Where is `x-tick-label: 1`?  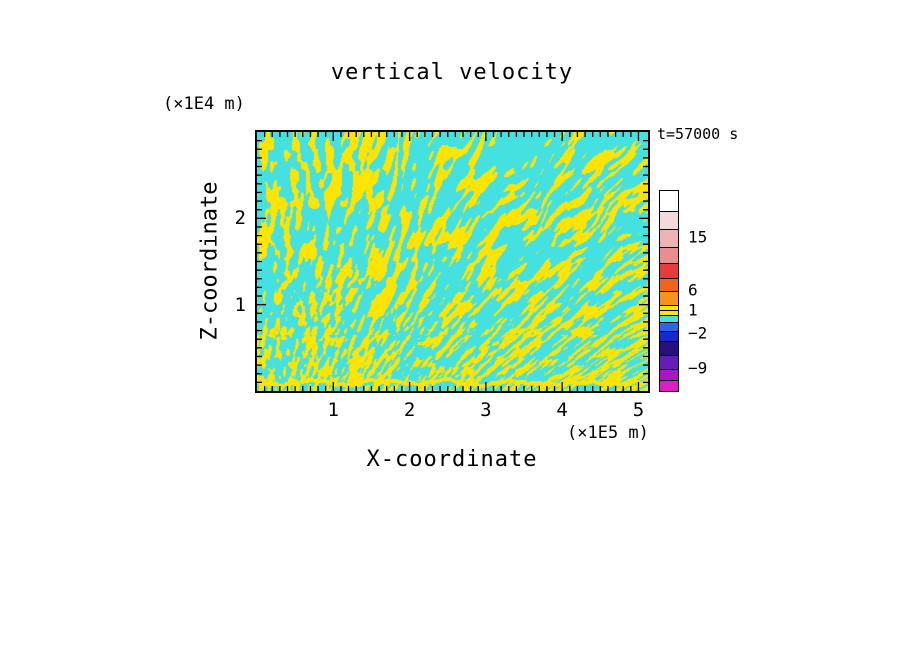 x-tick-label: 1 is located at coordinates (333, 410).